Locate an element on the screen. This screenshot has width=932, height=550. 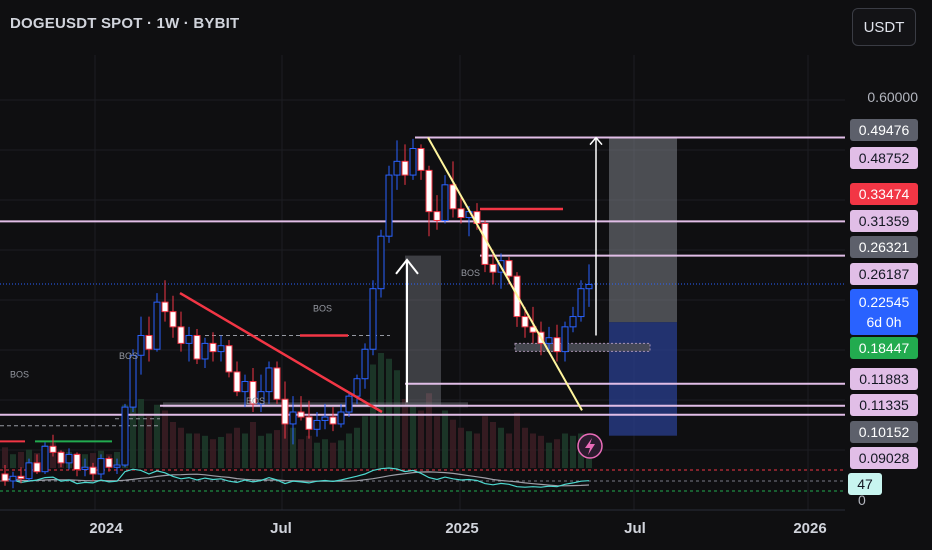
rsi-zero-label: 0 is located at coordinates (862, 500).